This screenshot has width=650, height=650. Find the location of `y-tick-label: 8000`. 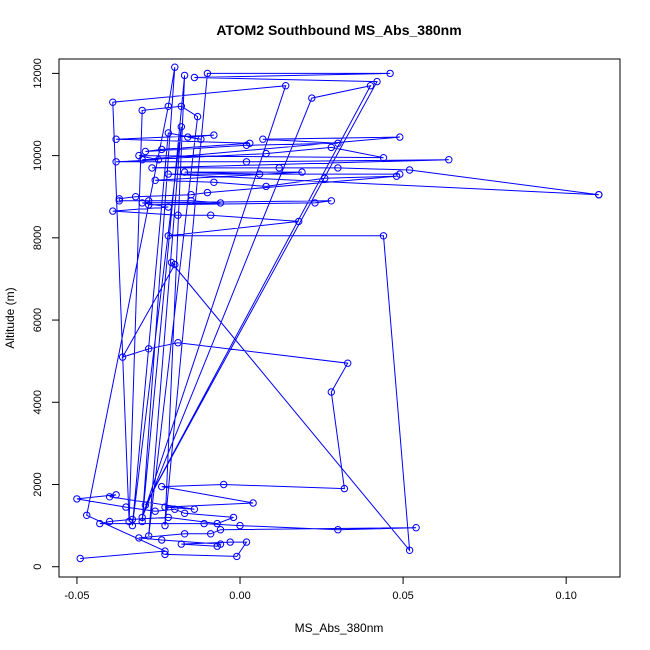

y-tick-label: 8000 is located at coordinates (38, 238).